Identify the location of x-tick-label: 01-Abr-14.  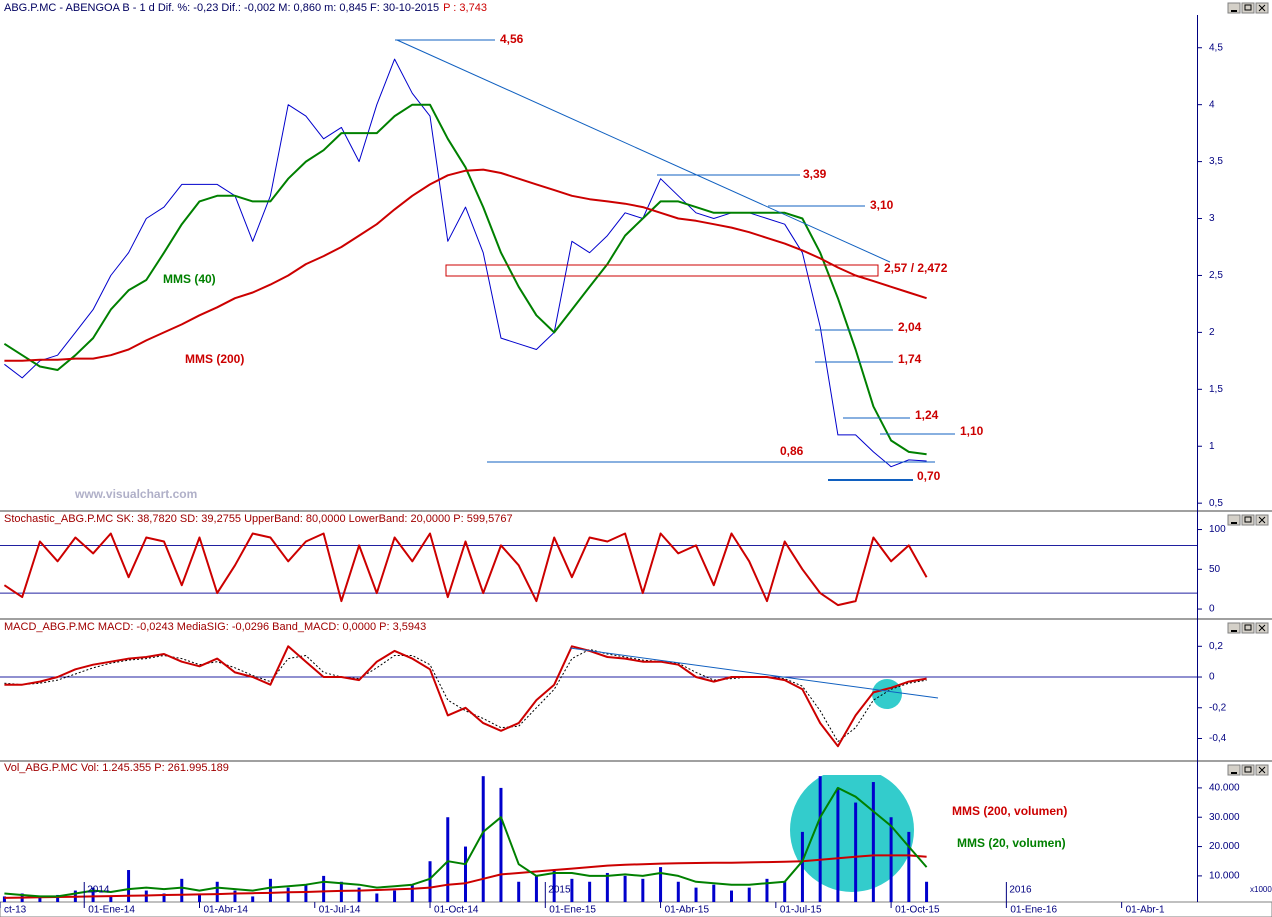
(226, 910).